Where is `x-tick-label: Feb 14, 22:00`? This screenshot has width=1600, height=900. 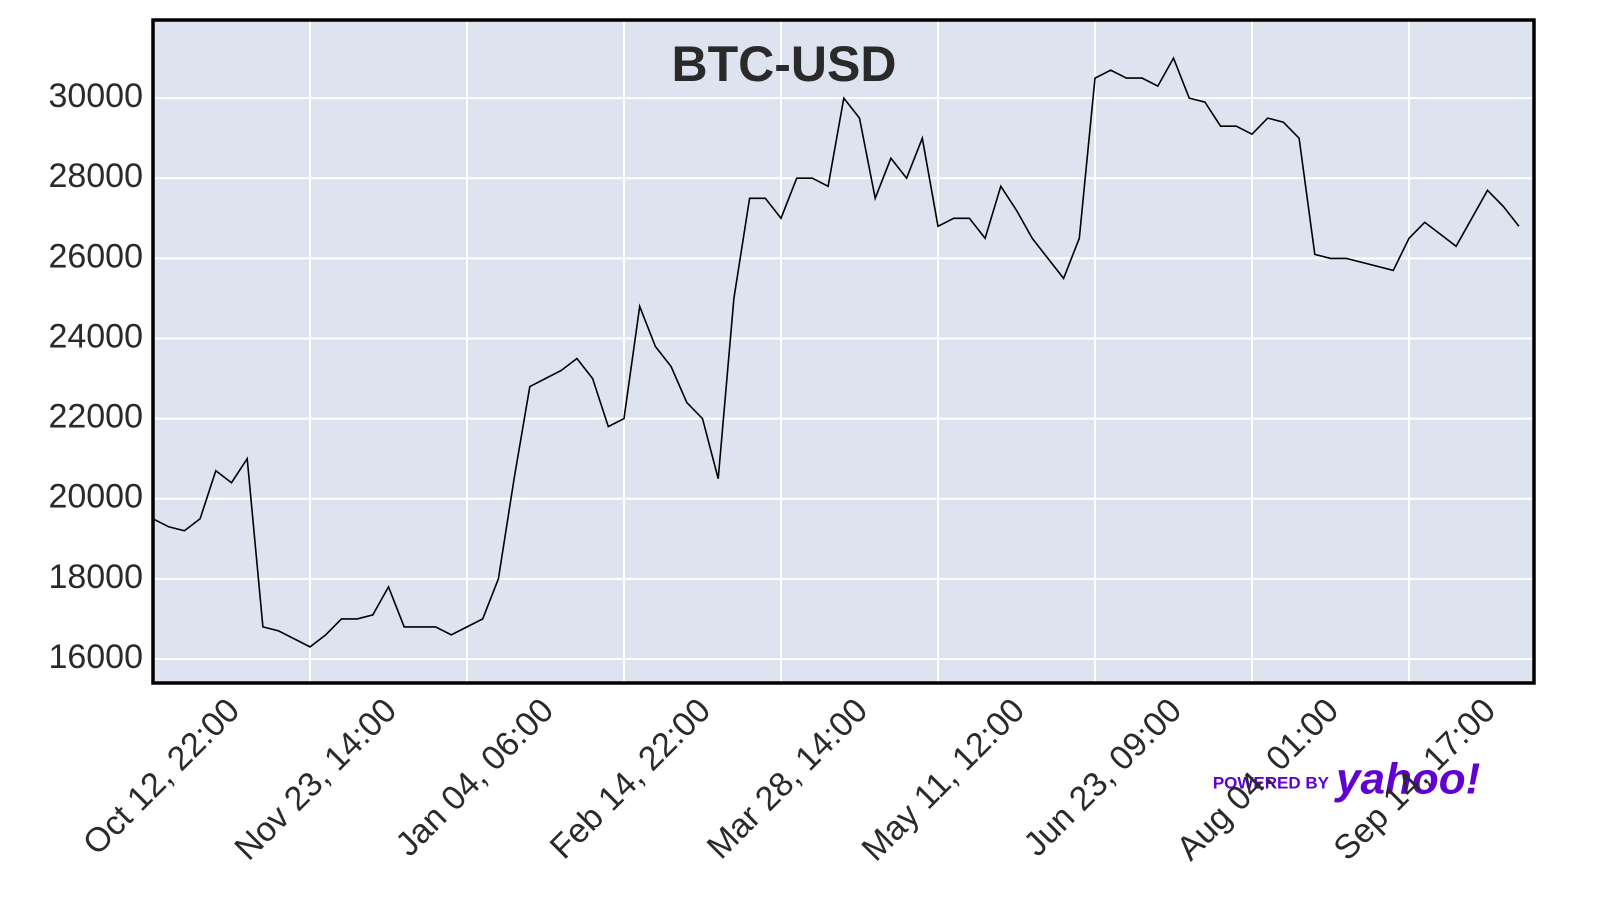
x-tick-label: Feb 14, 22:00 is located at coordinates (630, 778).